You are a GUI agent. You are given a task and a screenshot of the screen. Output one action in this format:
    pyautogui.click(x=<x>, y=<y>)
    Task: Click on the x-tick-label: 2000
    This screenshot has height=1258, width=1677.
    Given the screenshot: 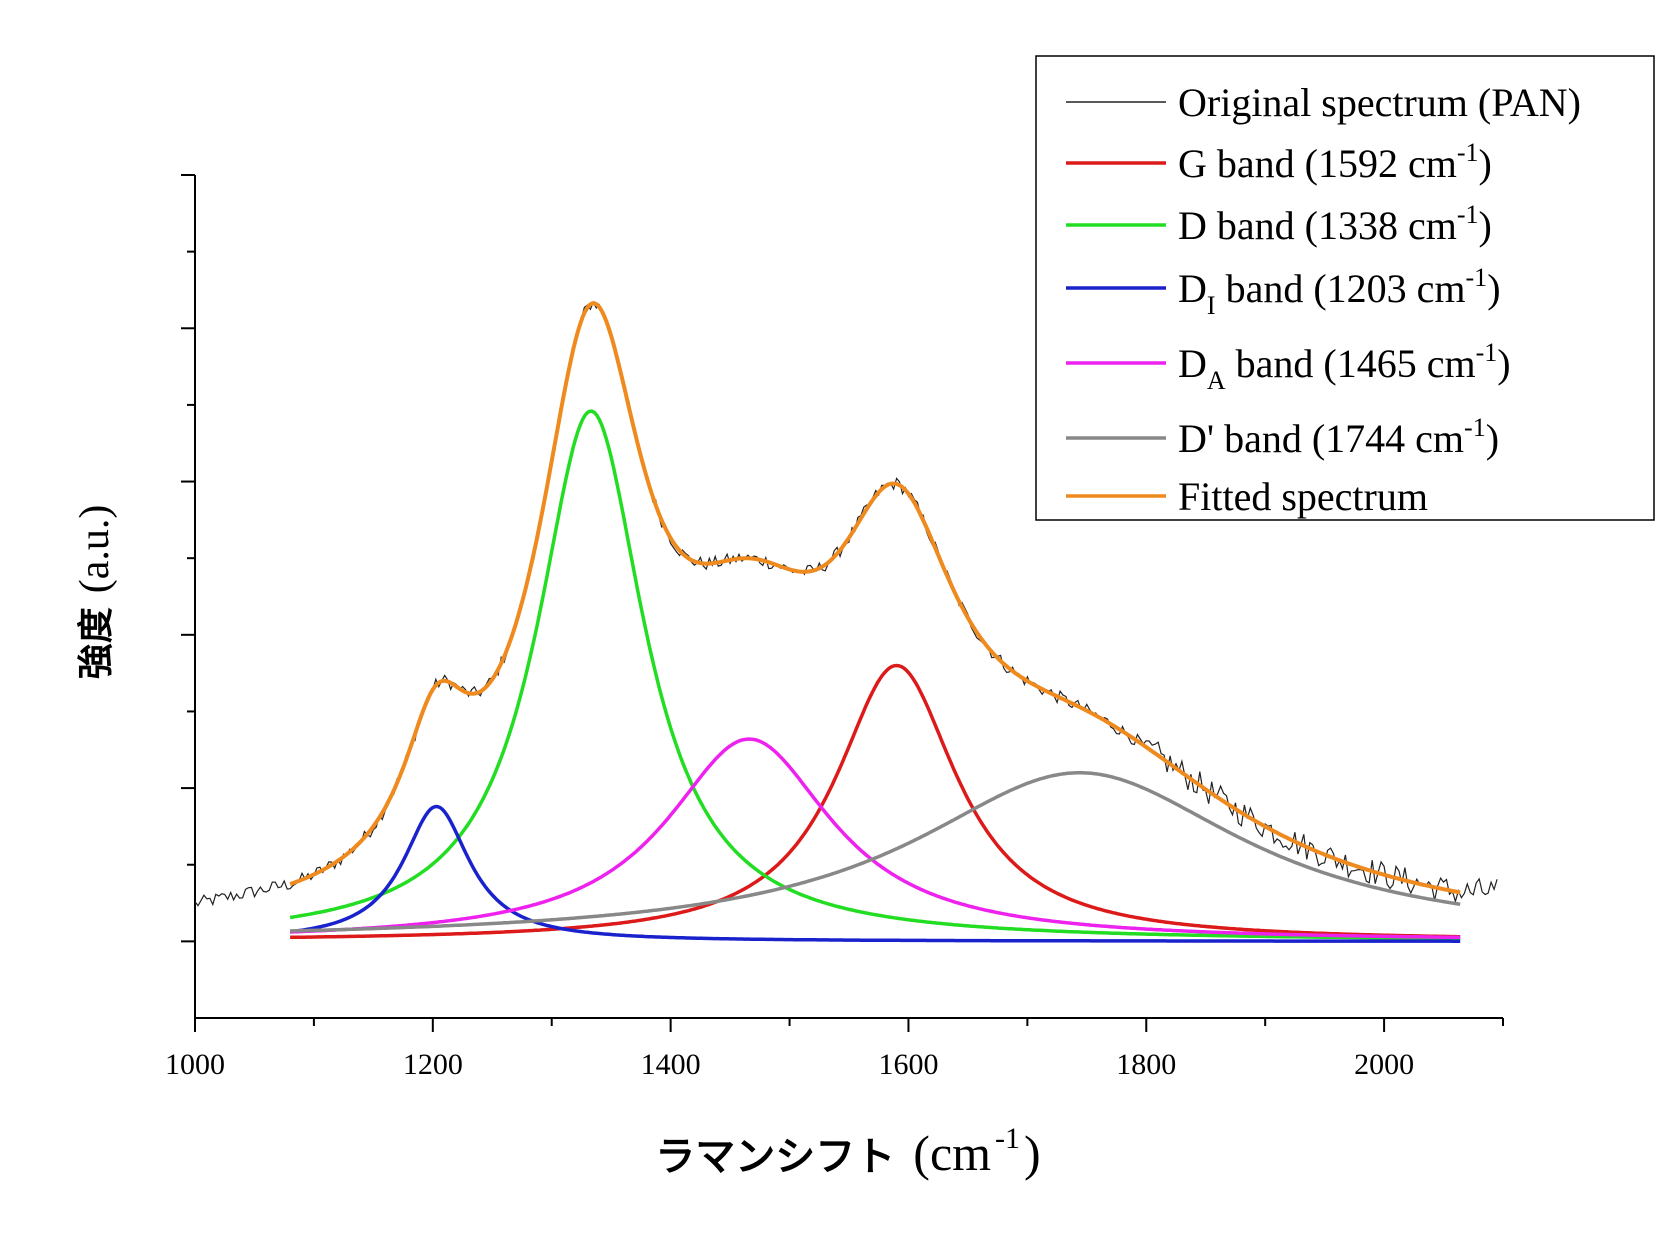 What is the action you would take?
    pyautogui.click(x=1384, y=1064)
    